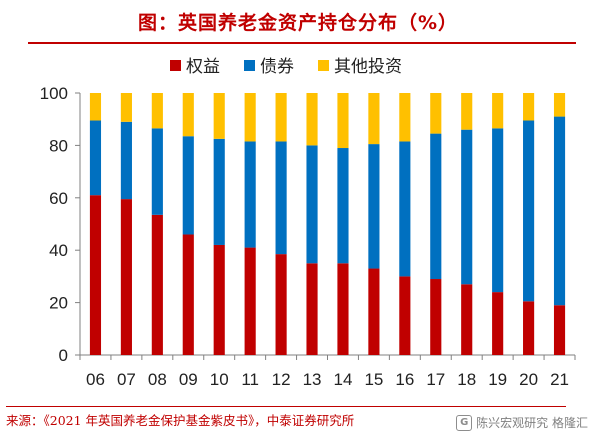  What do you see at coordinates (286, 406) in the screenshot?
I see `source-divider` at bounding box center [286, 406].